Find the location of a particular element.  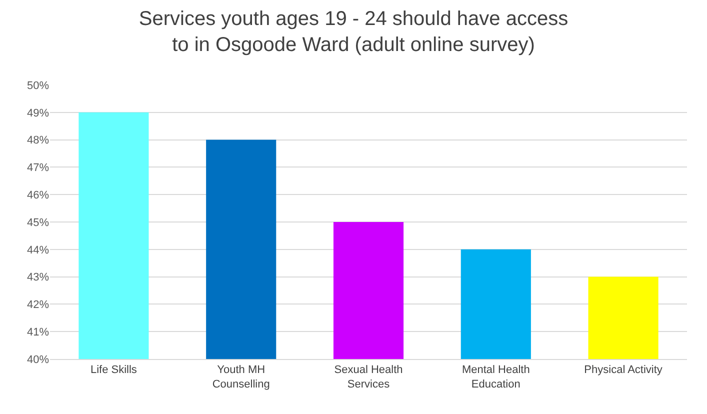

y-tick-label: 42% is located at coordinates (38, 305).